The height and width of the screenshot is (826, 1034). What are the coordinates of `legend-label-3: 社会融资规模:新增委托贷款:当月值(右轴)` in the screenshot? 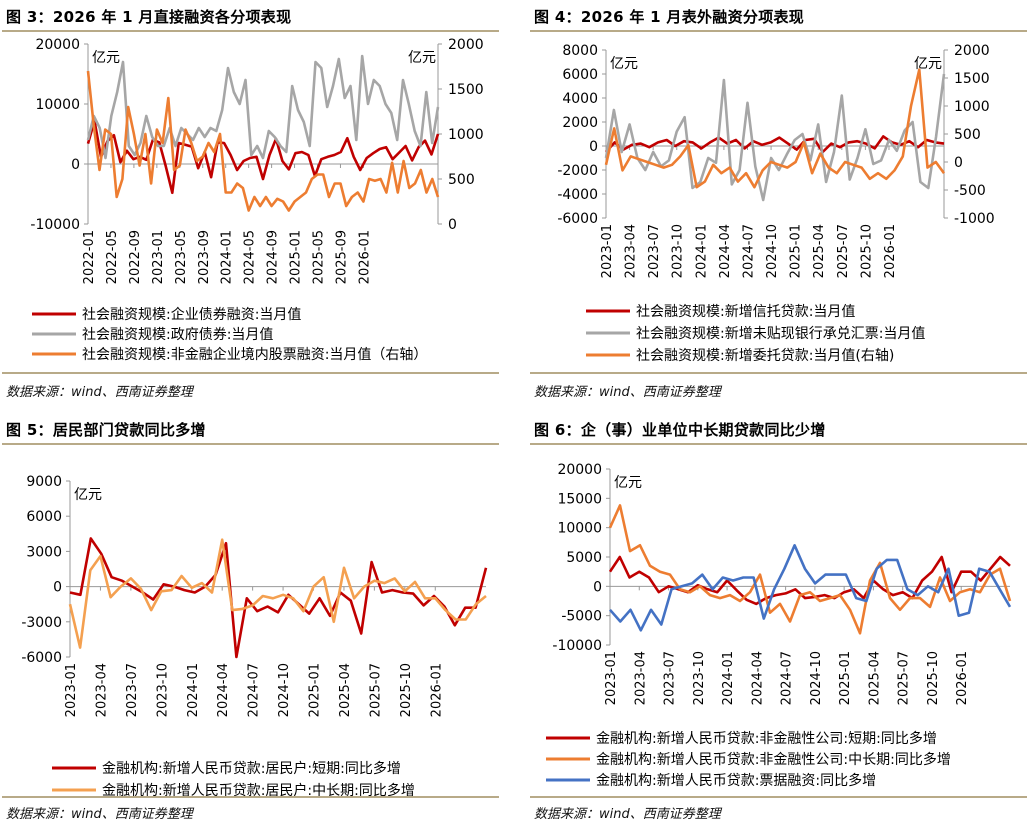 It's located at (765, 356).